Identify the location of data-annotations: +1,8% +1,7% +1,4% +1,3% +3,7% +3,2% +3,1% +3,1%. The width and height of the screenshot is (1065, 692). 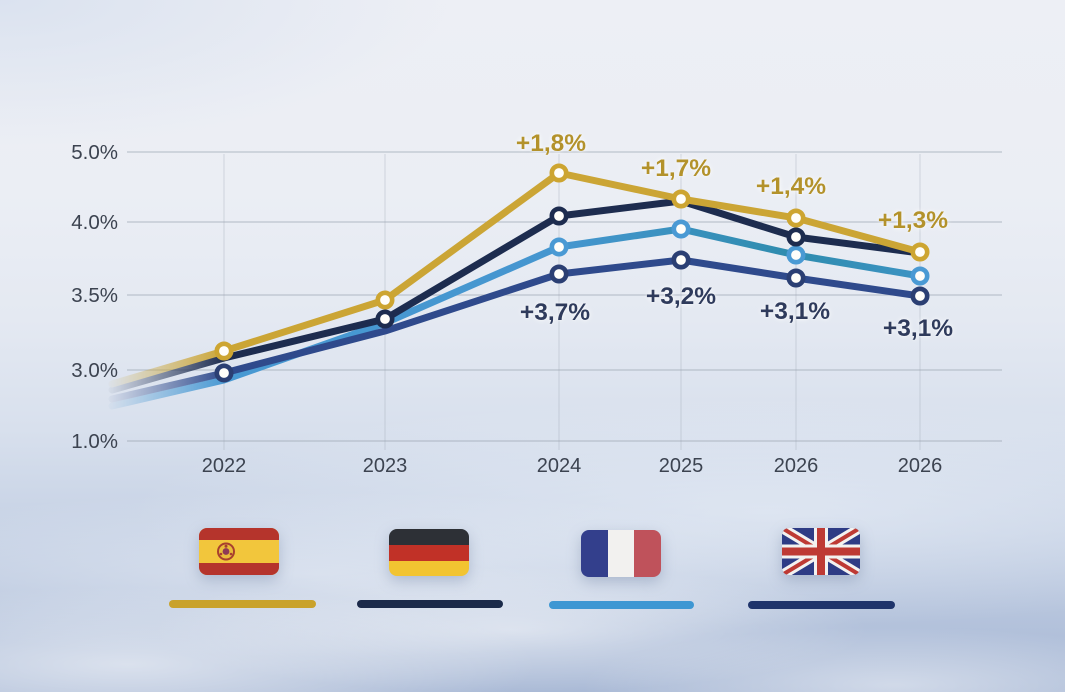
(734, 236).